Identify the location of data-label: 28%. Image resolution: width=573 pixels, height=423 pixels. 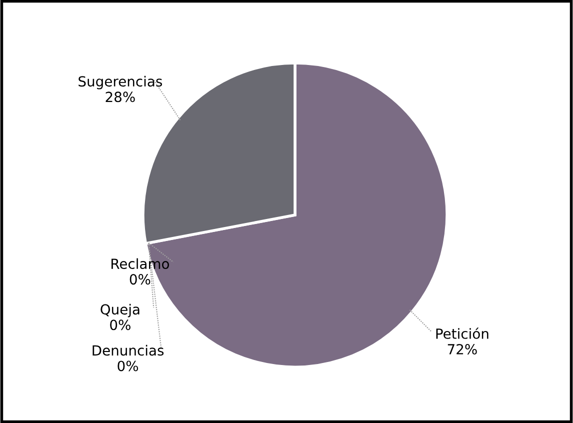
(120, 97).